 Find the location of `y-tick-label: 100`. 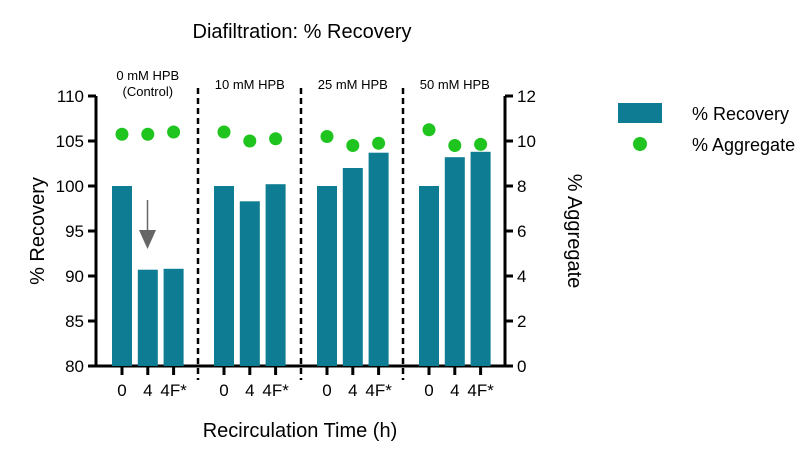

y-tick-label: 100 is located at coordinates (70, 186).